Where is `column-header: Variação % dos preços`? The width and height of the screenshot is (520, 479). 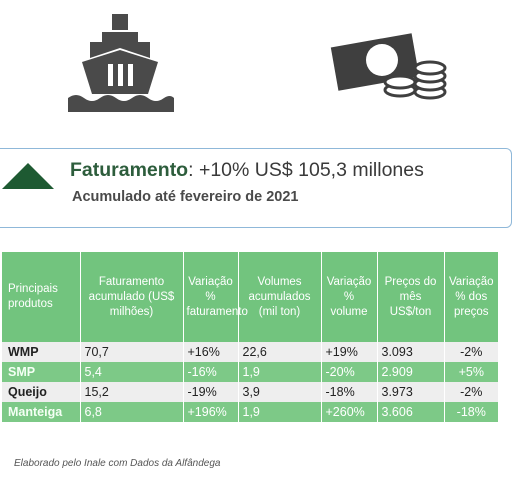 column-header: Variação % dos preços is located at coordinates (471, 297).